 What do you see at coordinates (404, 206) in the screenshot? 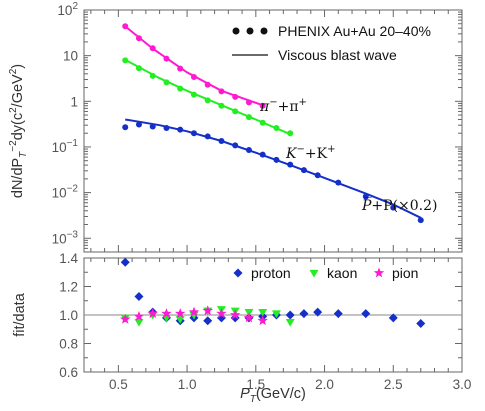
I see `label-part: +P(×0.2)` at bounding box center [404, 206].